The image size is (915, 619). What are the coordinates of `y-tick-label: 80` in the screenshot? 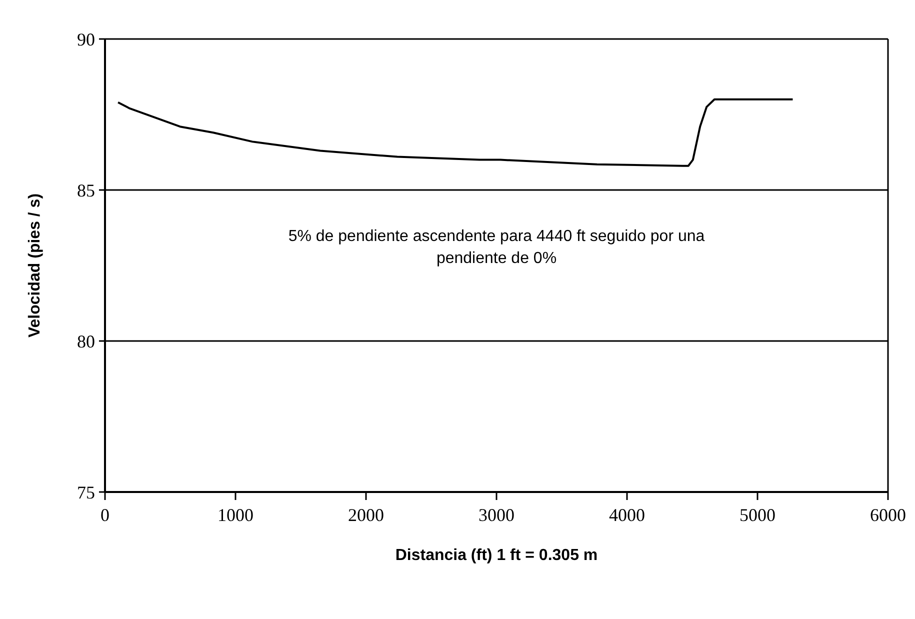 It's located at (86, 341).